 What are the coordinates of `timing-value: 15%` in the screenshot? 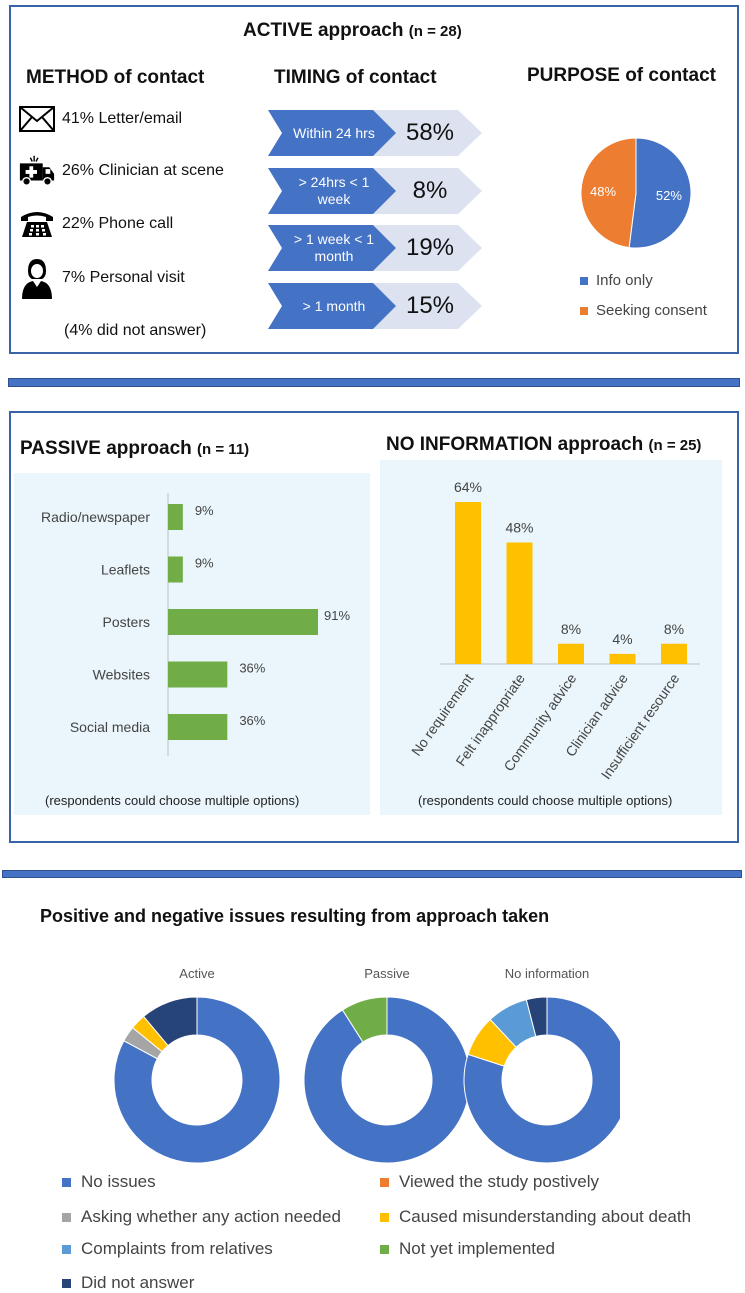 It's located at (430, 305).